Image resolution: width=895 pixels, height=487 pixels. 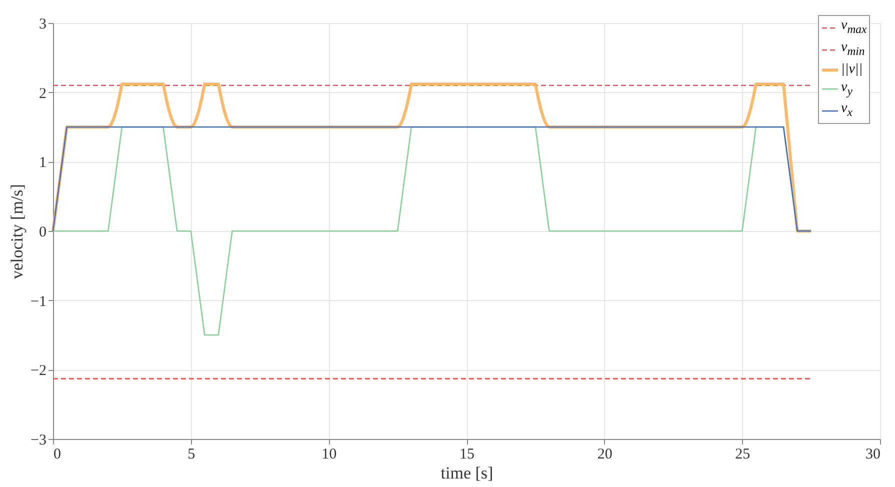 I want to click on legend-label: v$_{min}$, so click(x=853, y=49).